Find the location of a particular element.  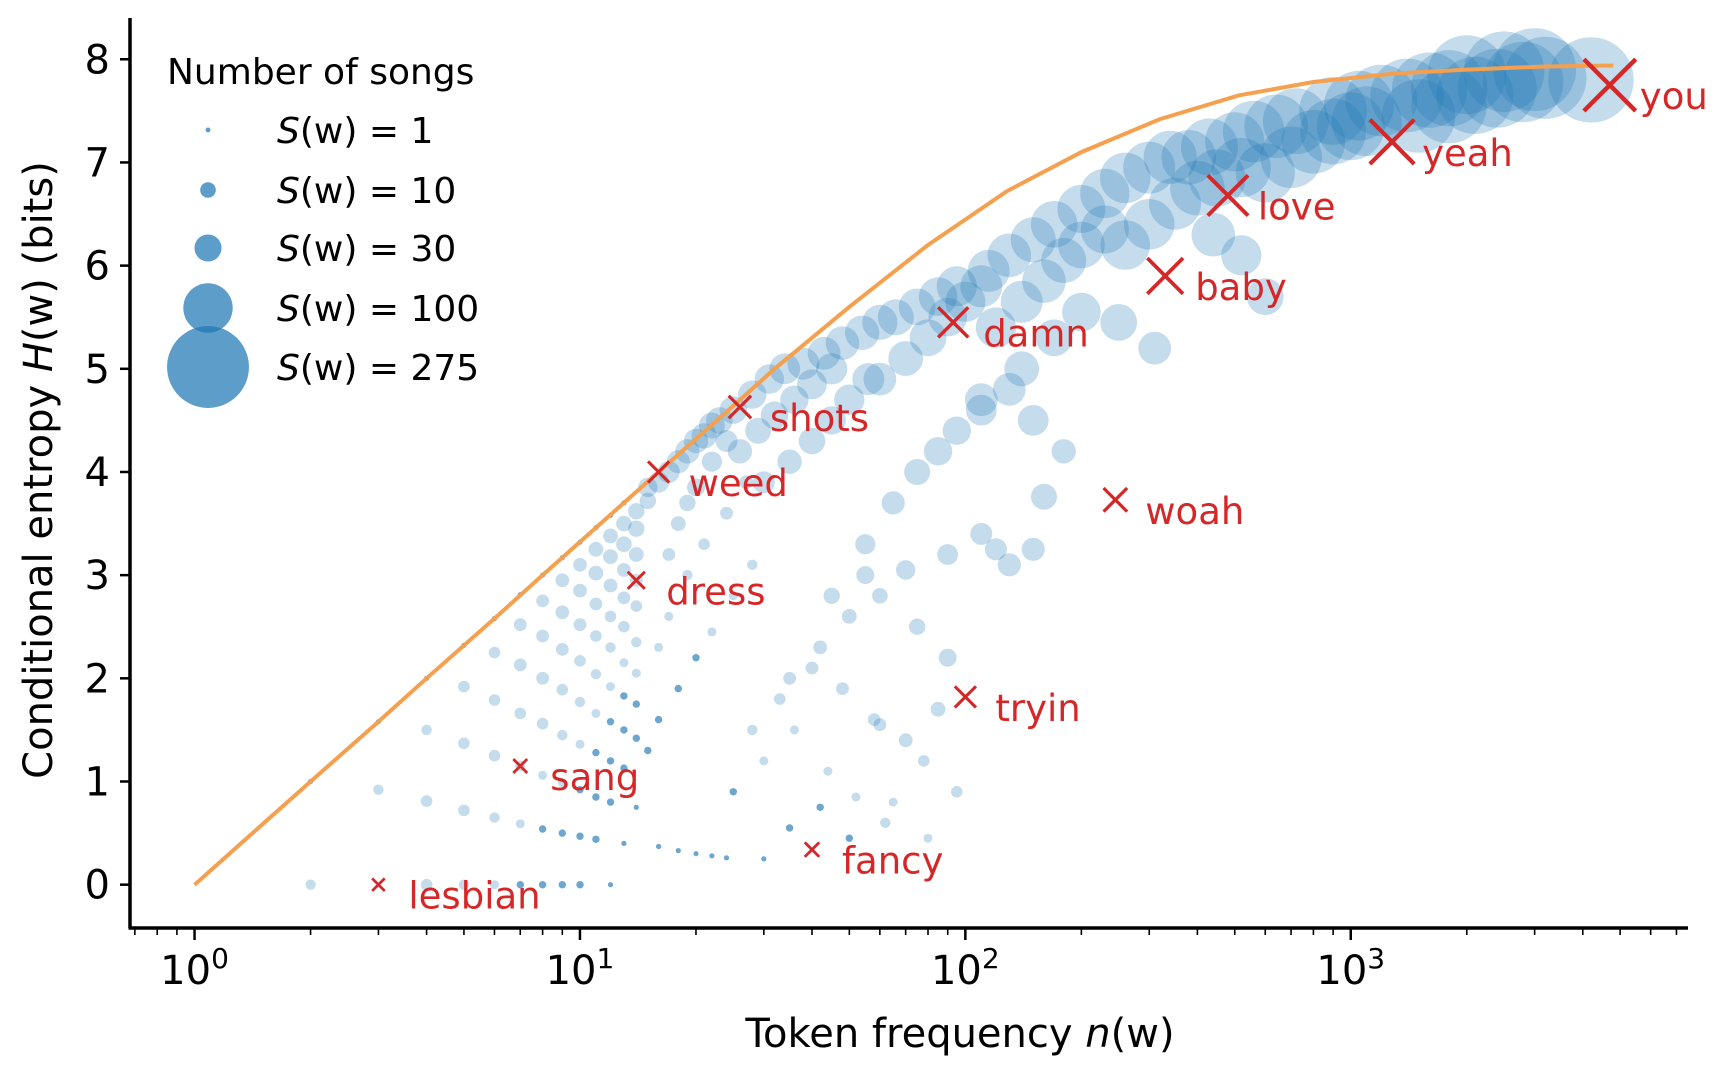

y-tick-label: 1 is located at coordinates (97, 782).